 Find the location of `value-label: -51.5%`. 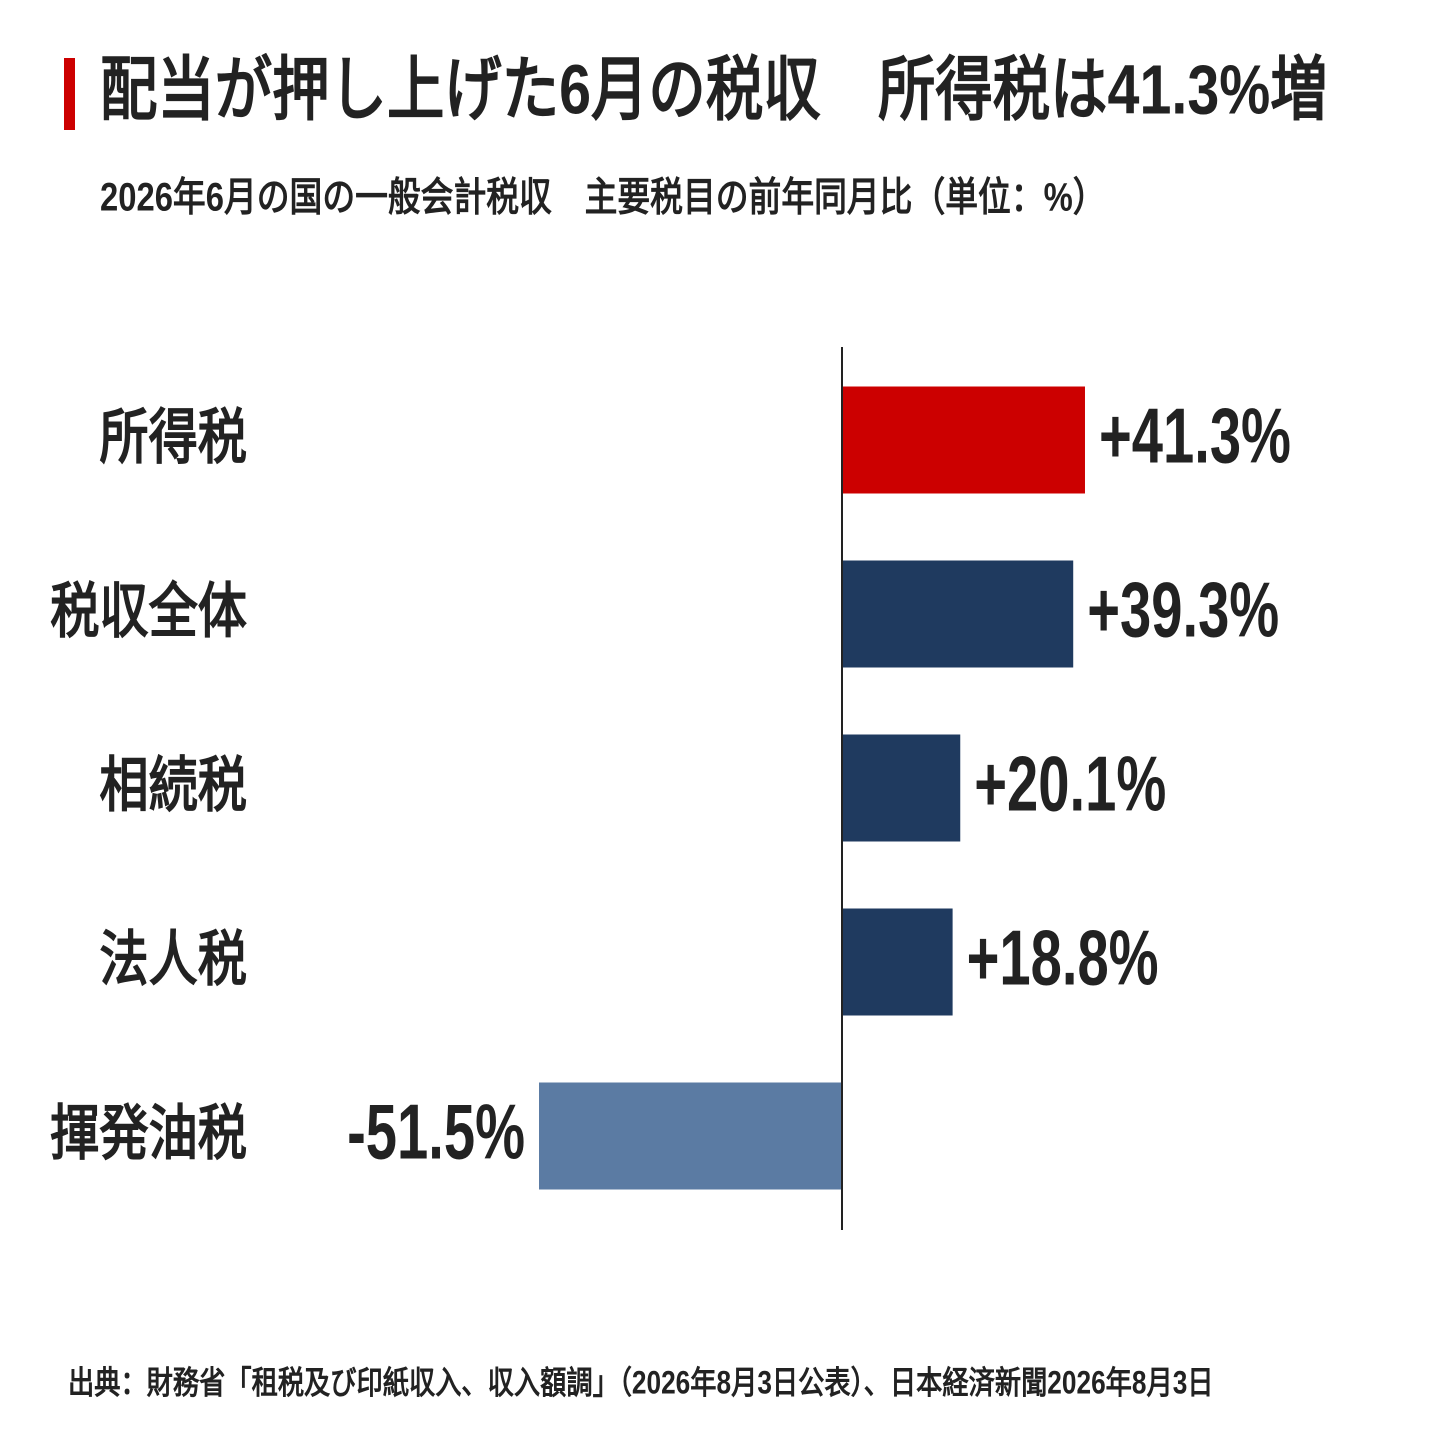

value-label: -51.5% is located at coordinates (436, 1132).